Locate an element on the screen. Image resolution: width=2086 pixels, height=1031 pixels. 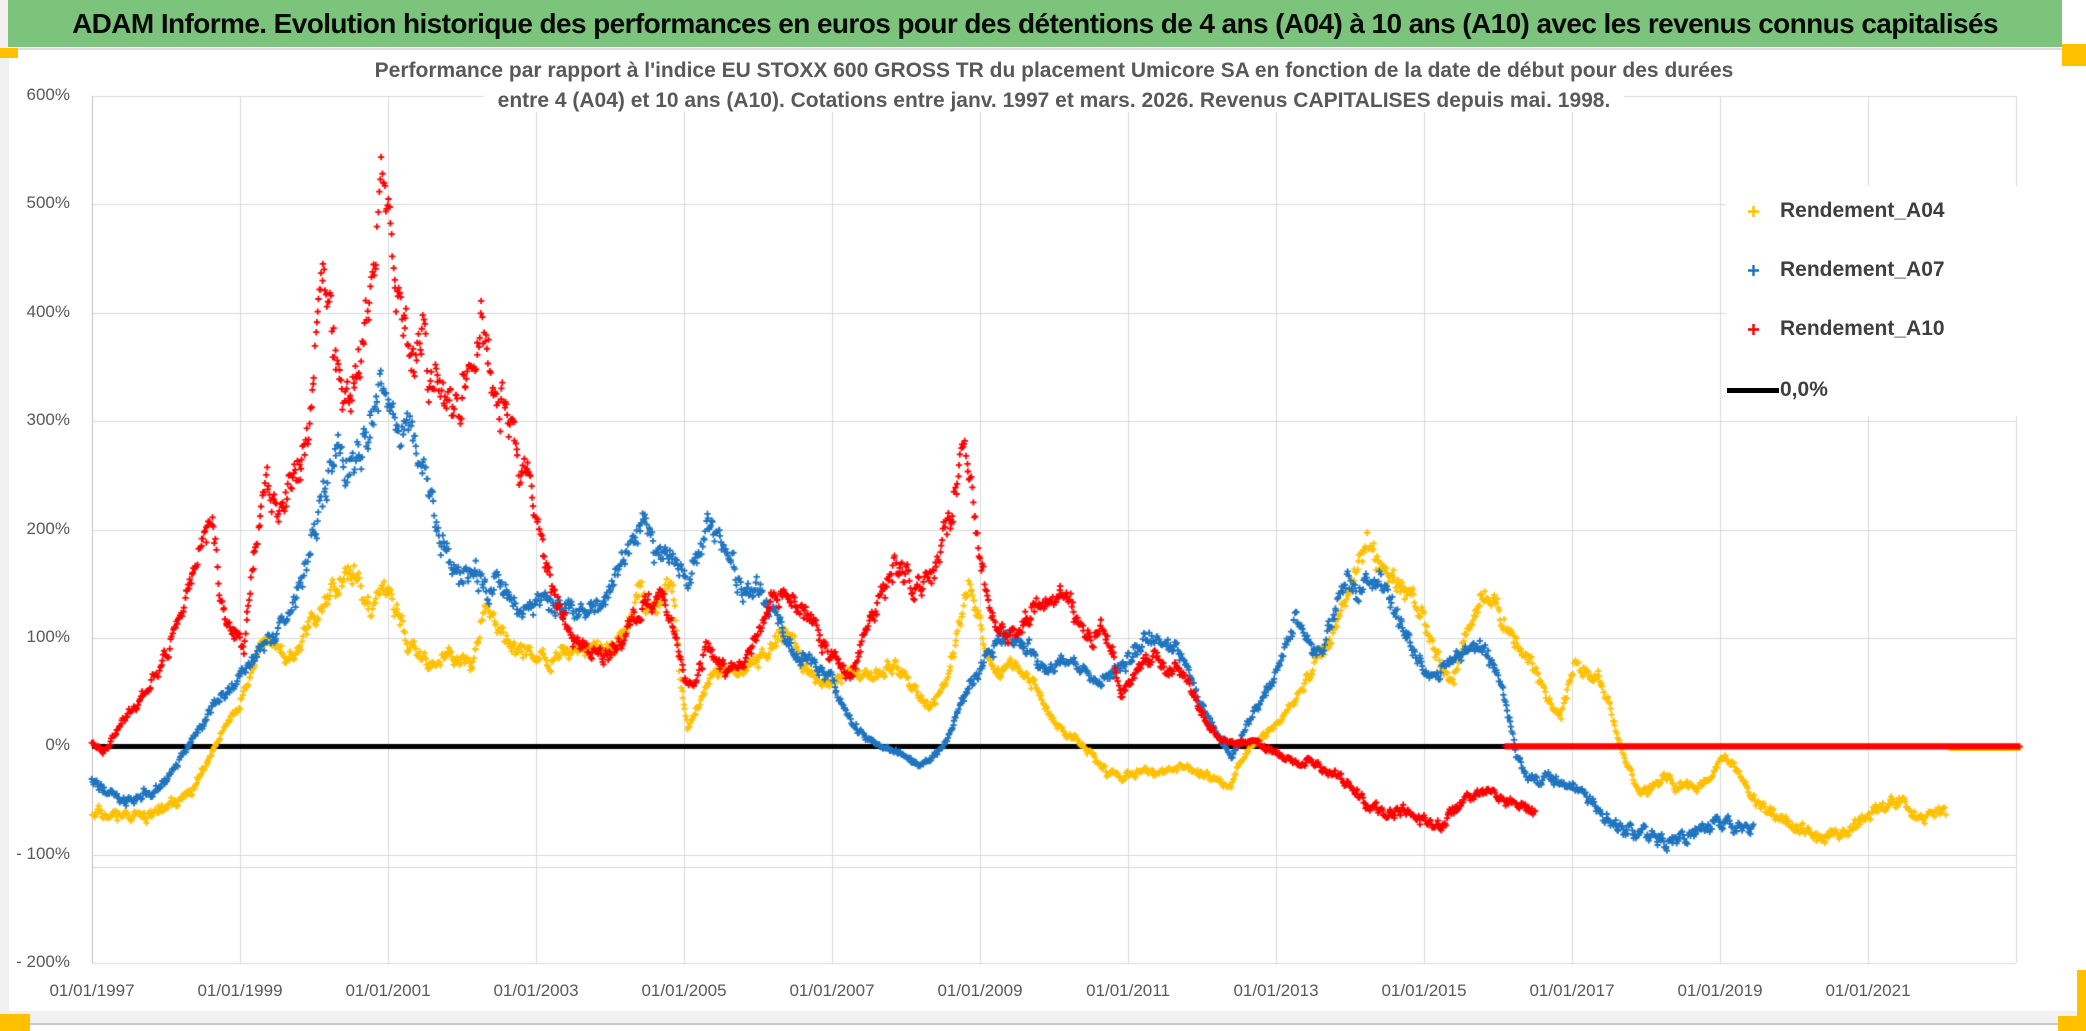
legend-label: Rendement_A07 is located at coordinates (1862, 269).